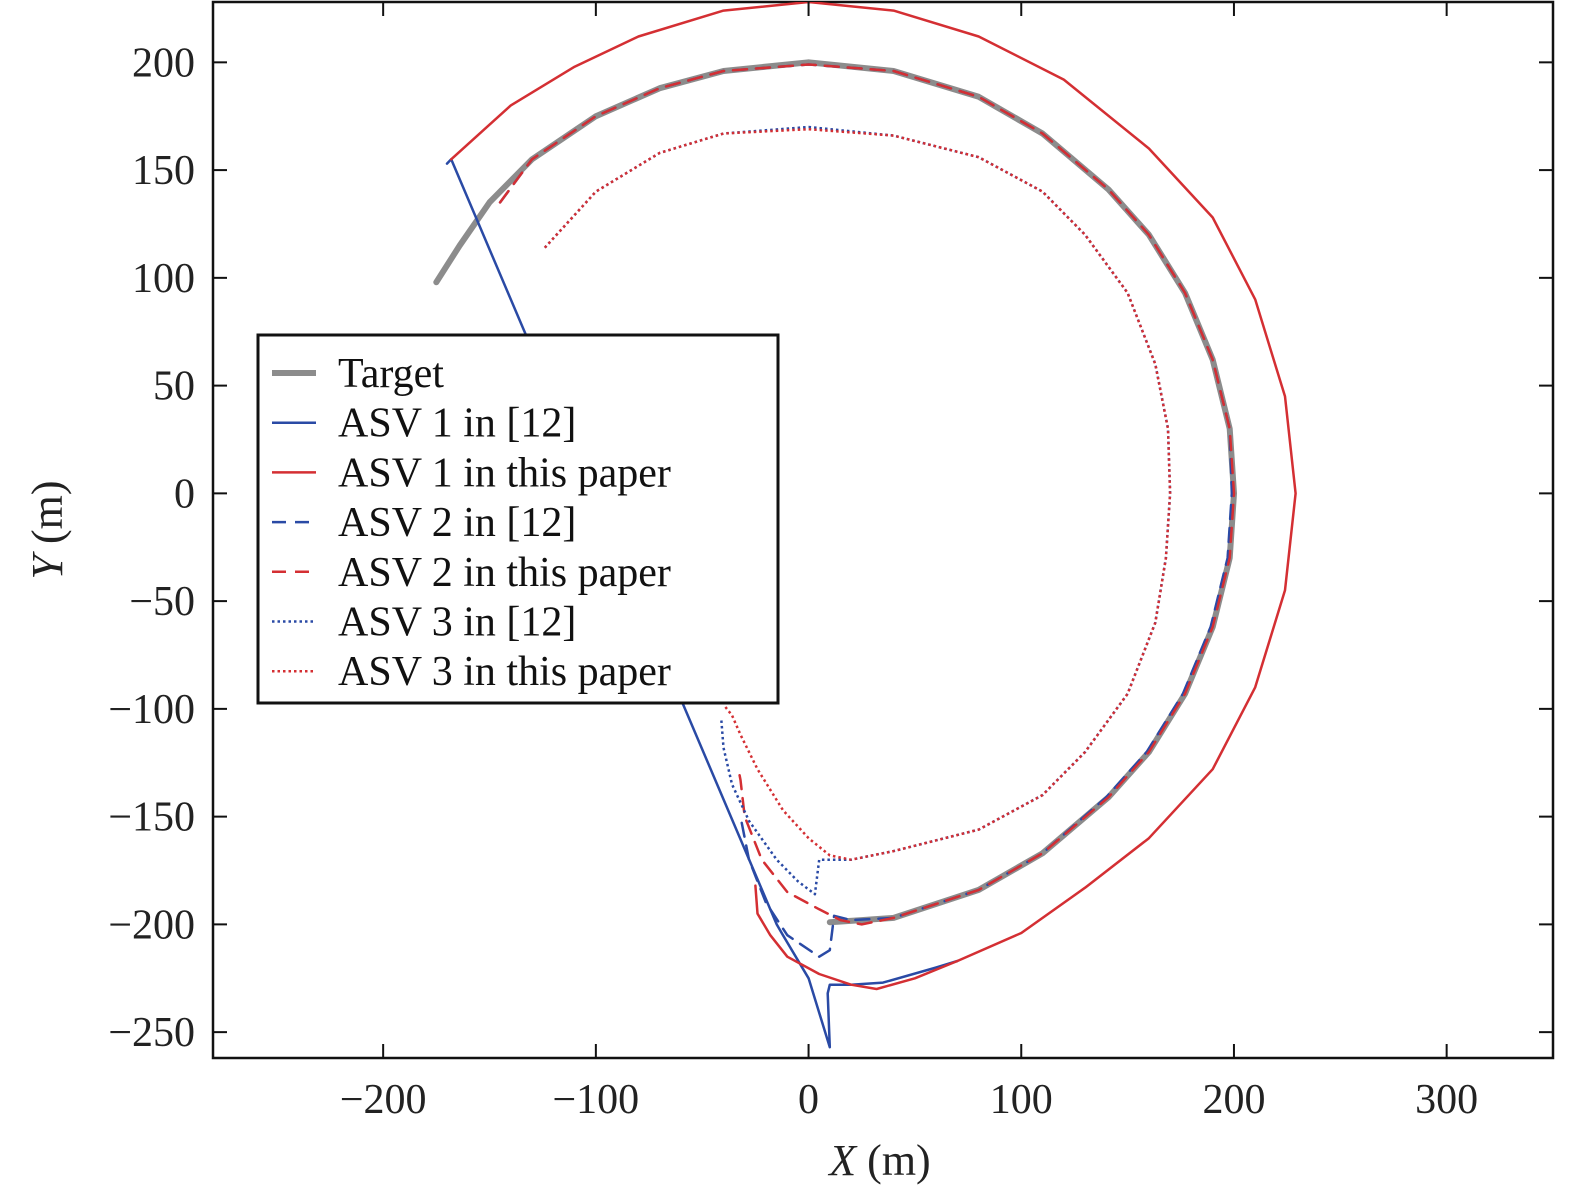 The height and width of the screenshot is (1195, 1575). I want to click on y-tick-label: −100, so click(151, 710).